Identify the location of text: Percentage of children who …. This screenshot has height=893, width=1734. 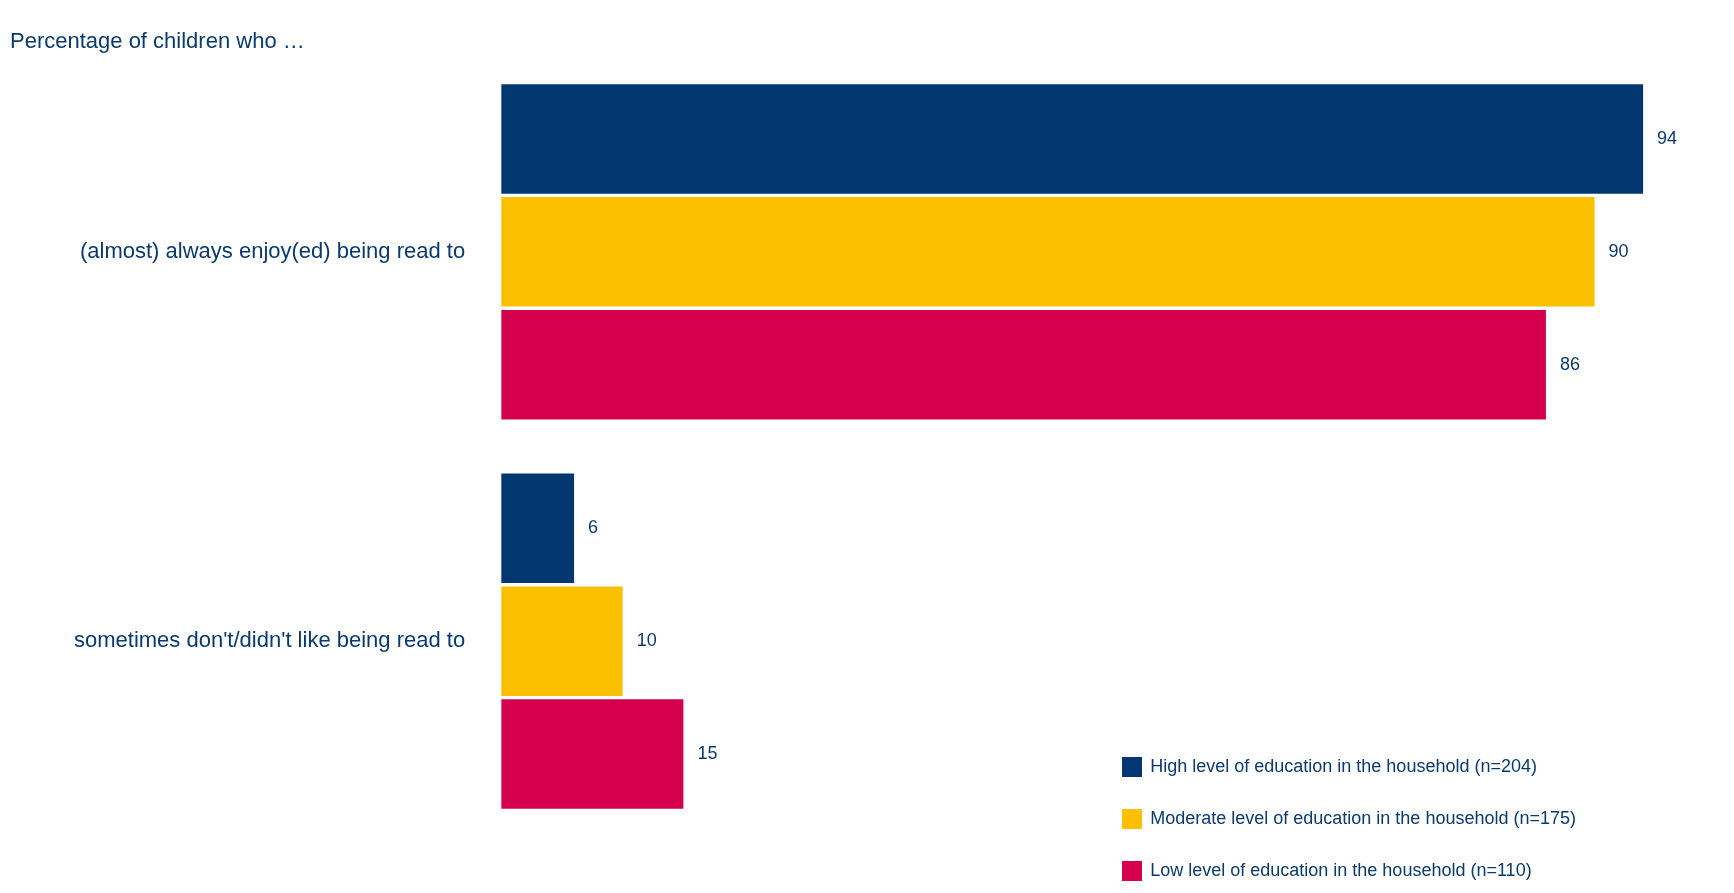
(157, 41).